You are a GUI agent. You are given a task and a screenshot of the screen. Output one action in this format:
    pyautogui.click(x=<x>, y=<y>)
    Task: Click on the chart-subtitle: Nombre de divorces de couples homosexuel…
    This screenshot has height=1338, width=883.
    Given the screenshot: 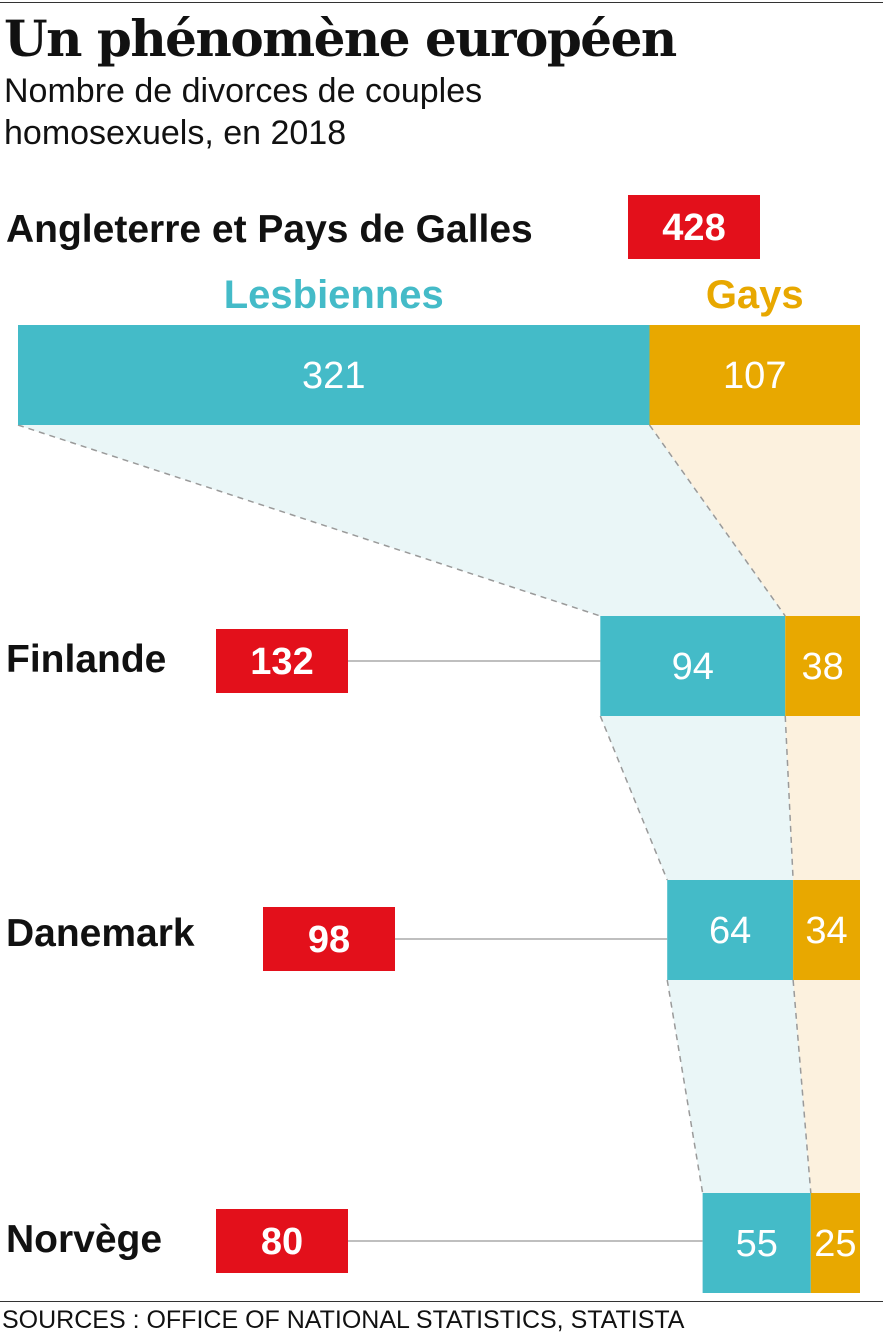 What is the action you would take?
    pyautogui.click(x=243, y=112)
    